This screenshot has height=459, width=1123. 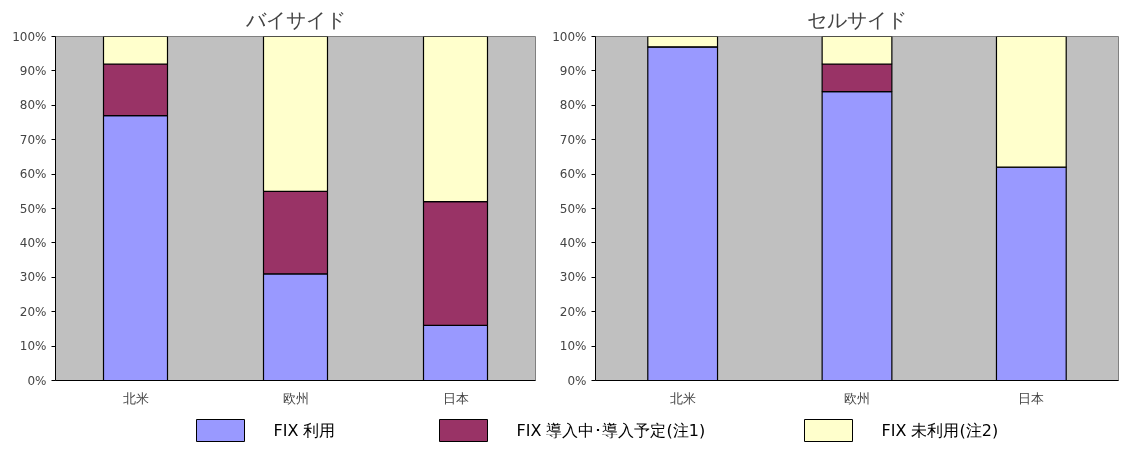 What do you see at coordinates (940, 430) in the screenshot?
I see `legend-label: FIX 未利用(注2)` at bounding box center [940, 430].